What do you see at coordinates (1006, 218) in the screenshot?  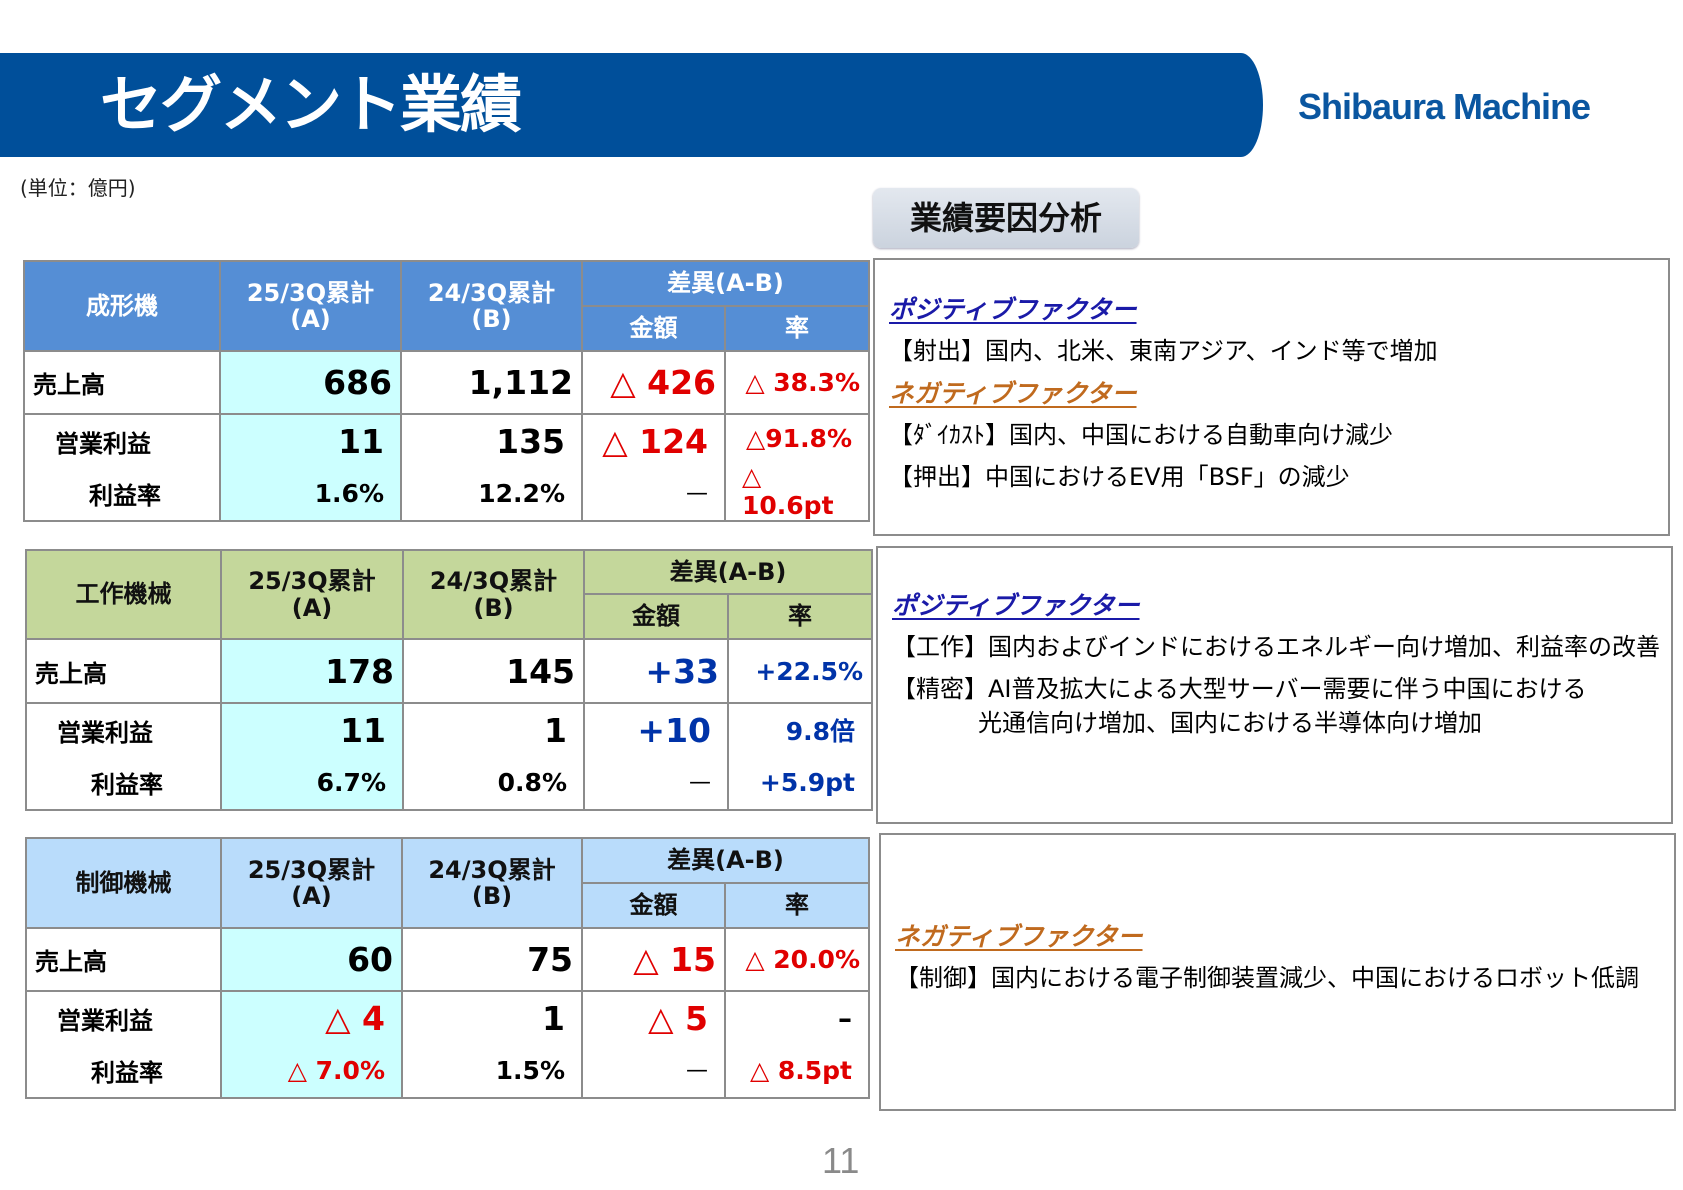 I see `analysis-title: 業績要因分析` at bounding box center [1006, 218].